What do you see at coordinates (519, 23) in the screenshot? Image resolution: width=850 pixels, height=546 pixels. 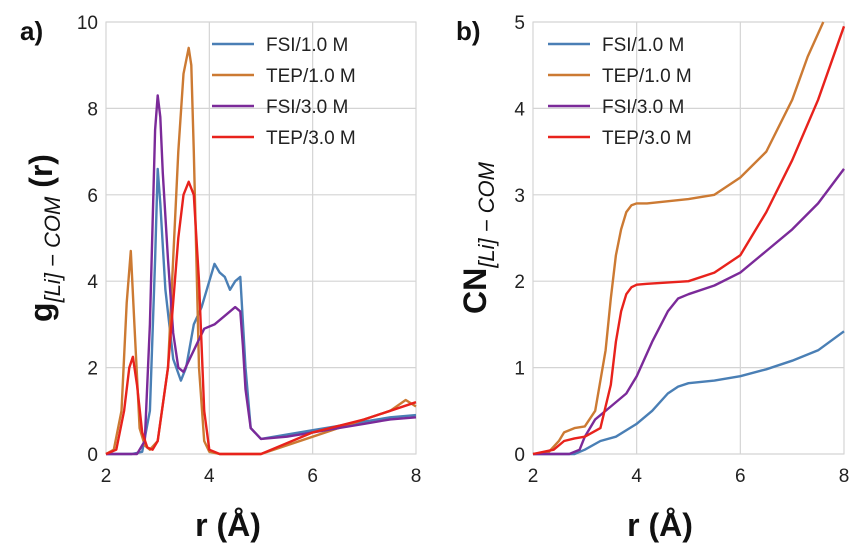 I see `y-tick-label: 5` at bounding box center [519, 23].